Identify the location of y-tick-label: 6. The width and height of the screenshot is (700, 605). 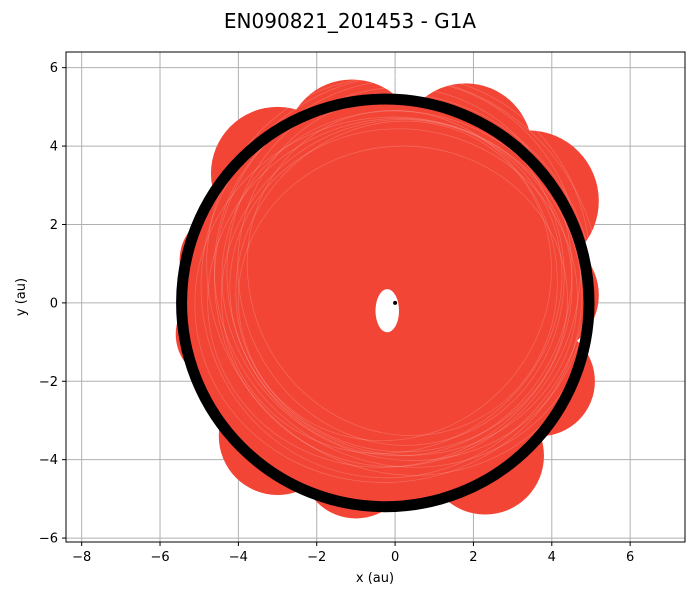
(54, 68).